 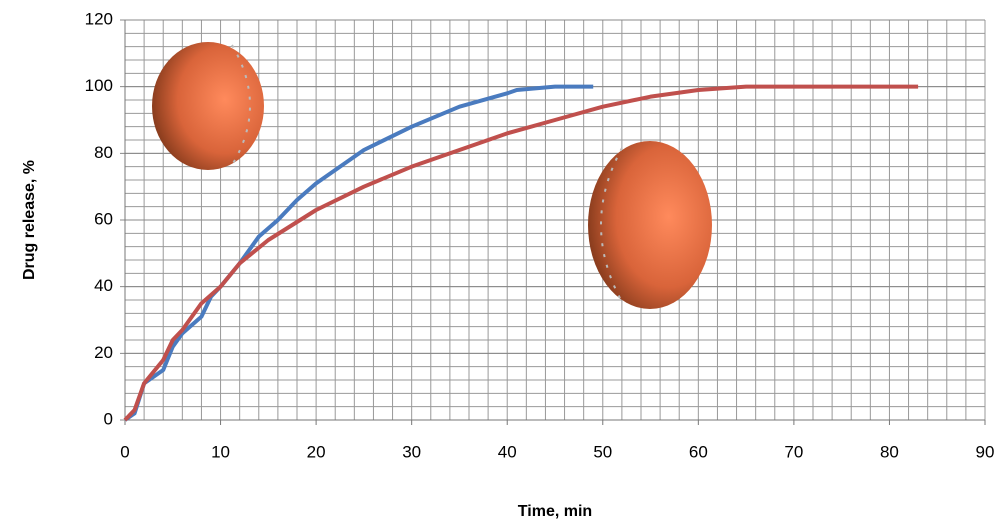 What do you see at coordinates (124, 451) in the screenshot?
I see `x-tick-label: 0` at bounding box center [124, 451].